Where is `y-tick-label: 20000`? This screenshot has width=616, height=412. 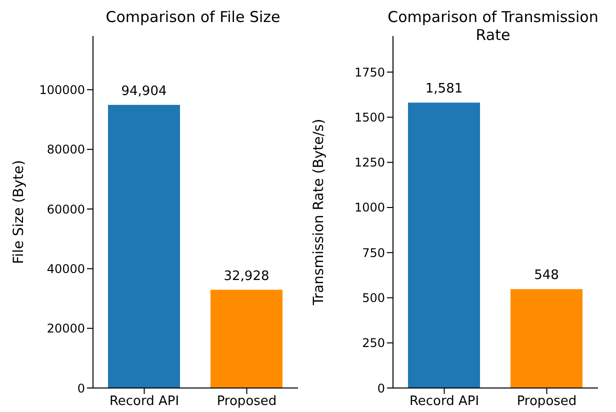
y-tick-label: 20000 is located at coordinates (65, 329).